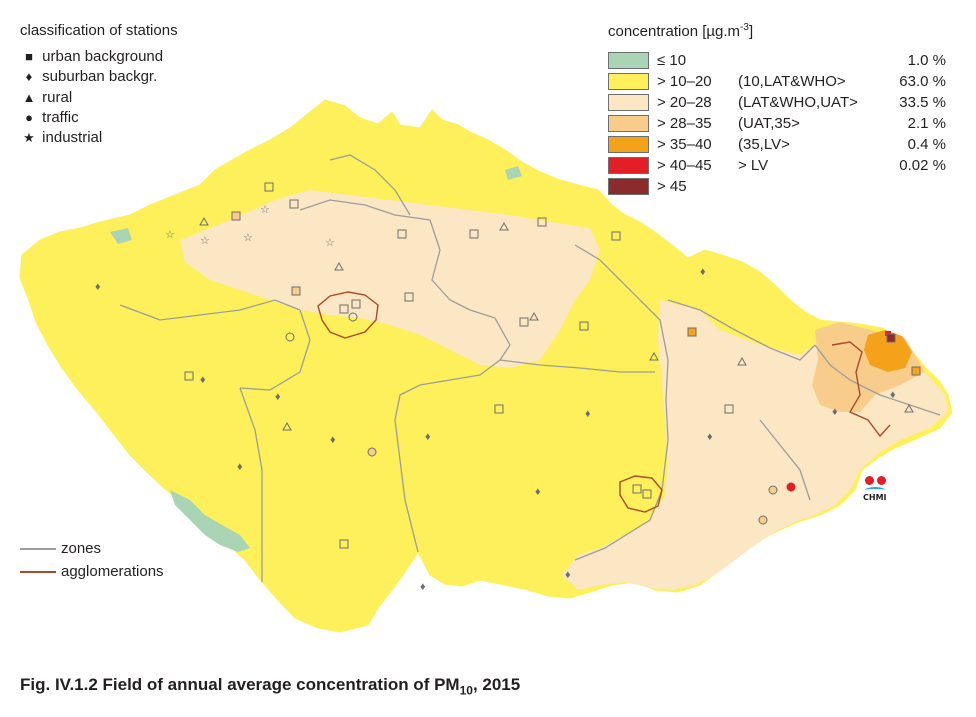 Image resolution: width=976 pixels, height=717 pixels. Describe the element at coordinates (875, 497) in the screenshot. I see `logo-text: CHMI` at that location.